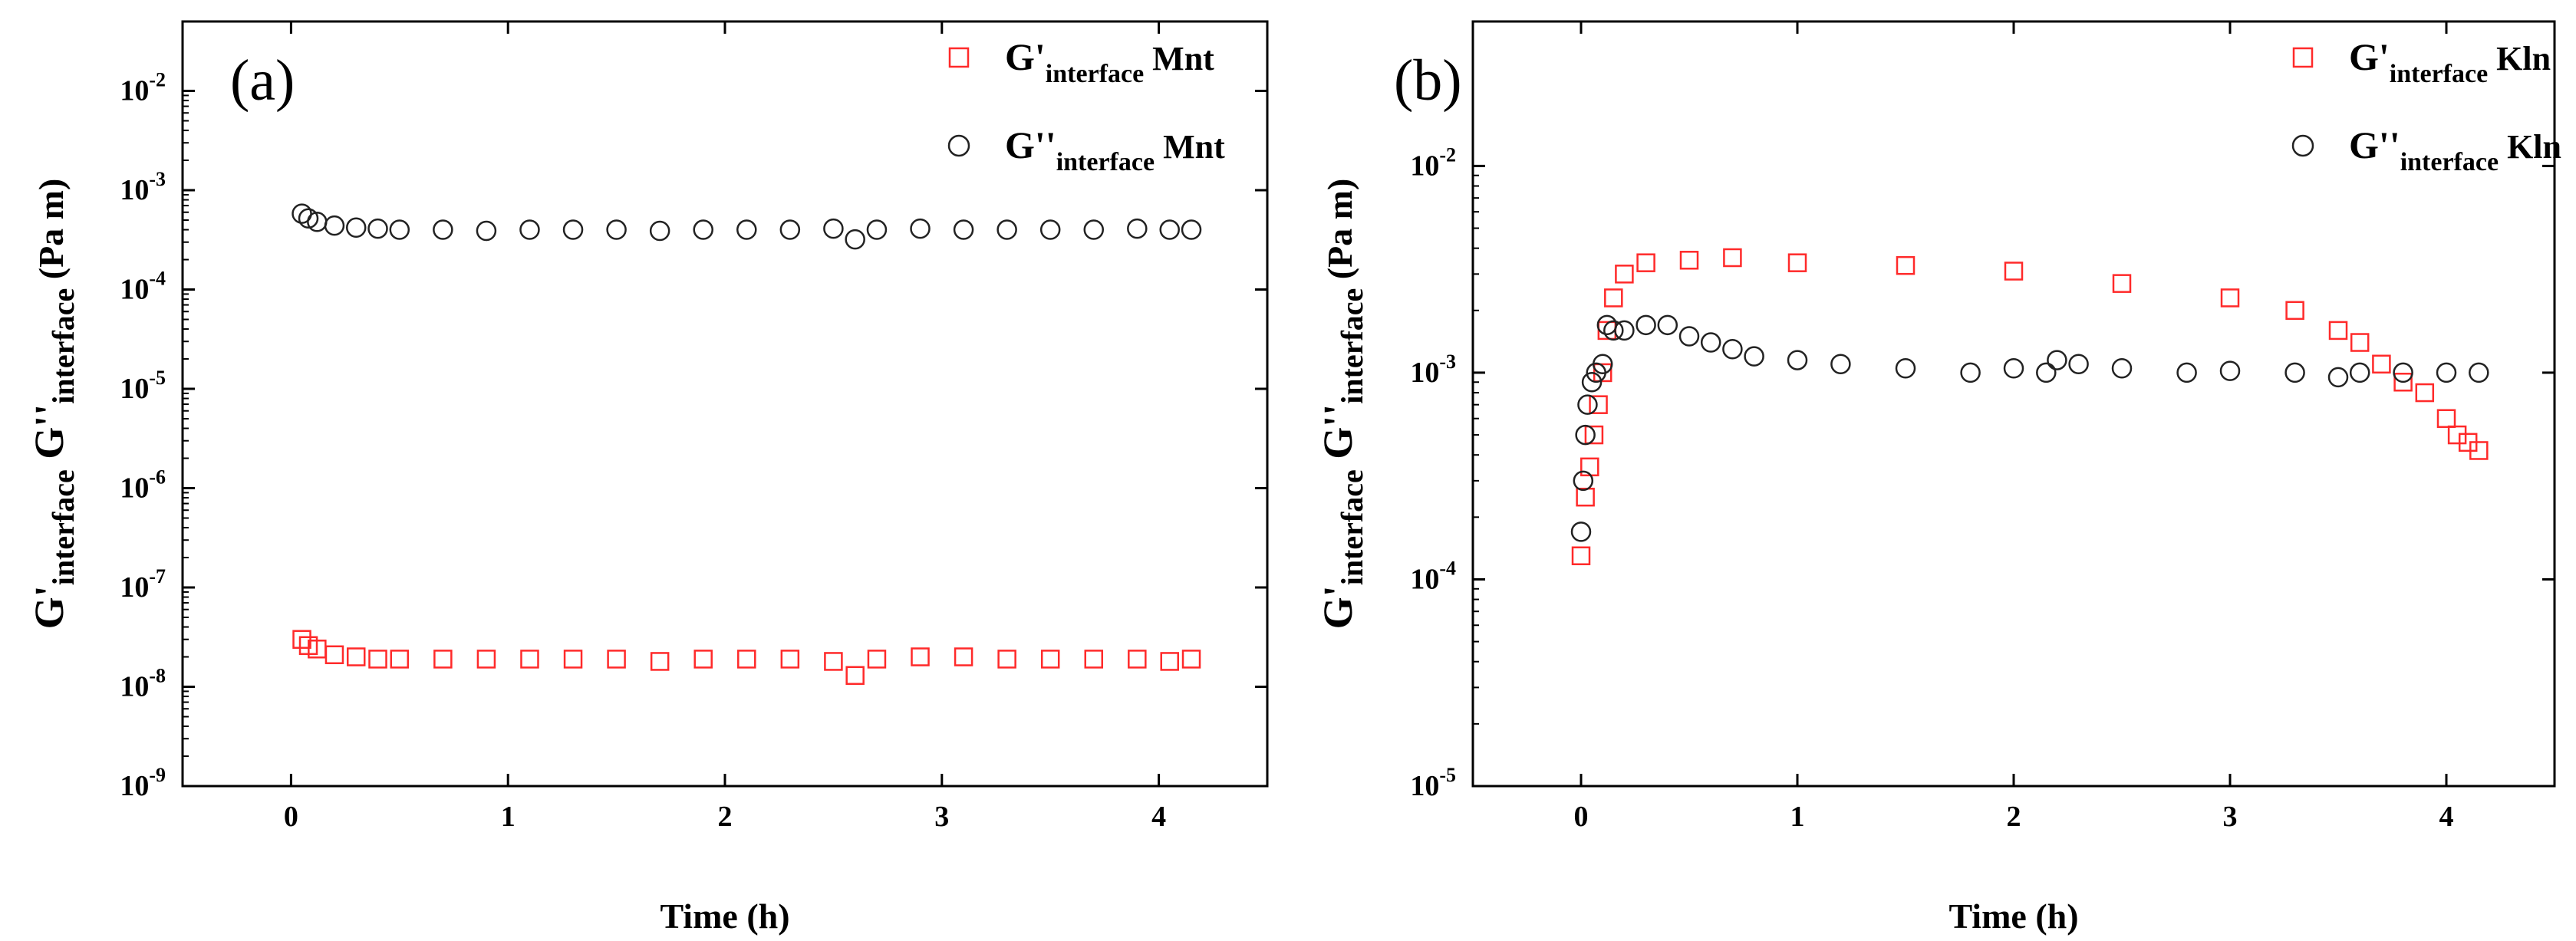 The image size is (2576, 941). What do you see at coordinates (958, 145) in the screenshot?
I see `legend-marker-circle` at bounding box center [958, 145].